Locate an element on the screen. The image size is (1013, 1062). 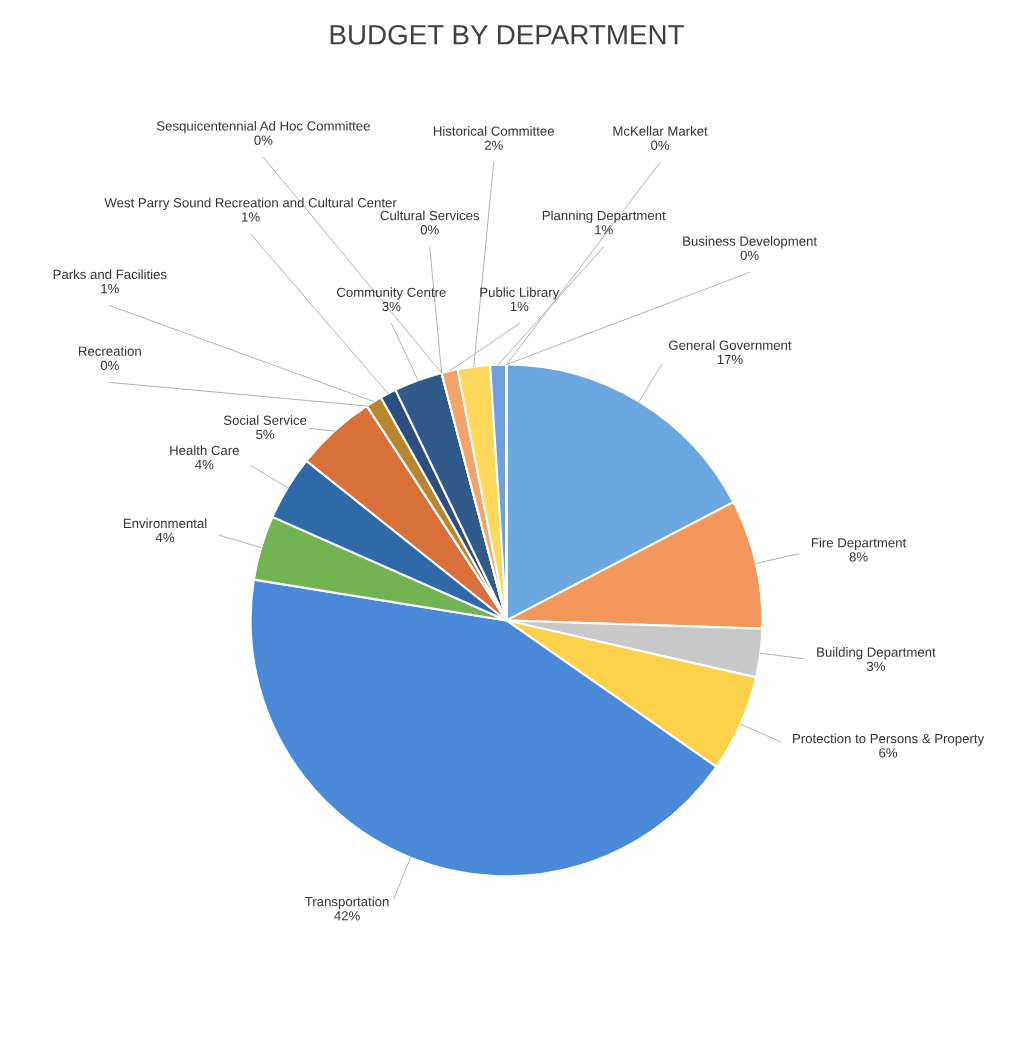
data-label: 17% is located at coordinates (730, 359).